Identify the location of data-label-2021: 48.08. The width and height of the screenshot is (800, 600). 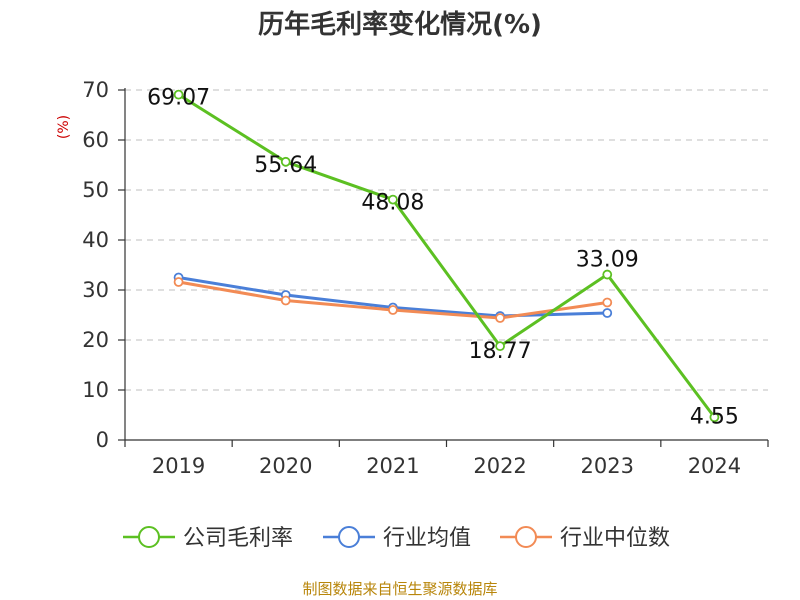
(392, 203).